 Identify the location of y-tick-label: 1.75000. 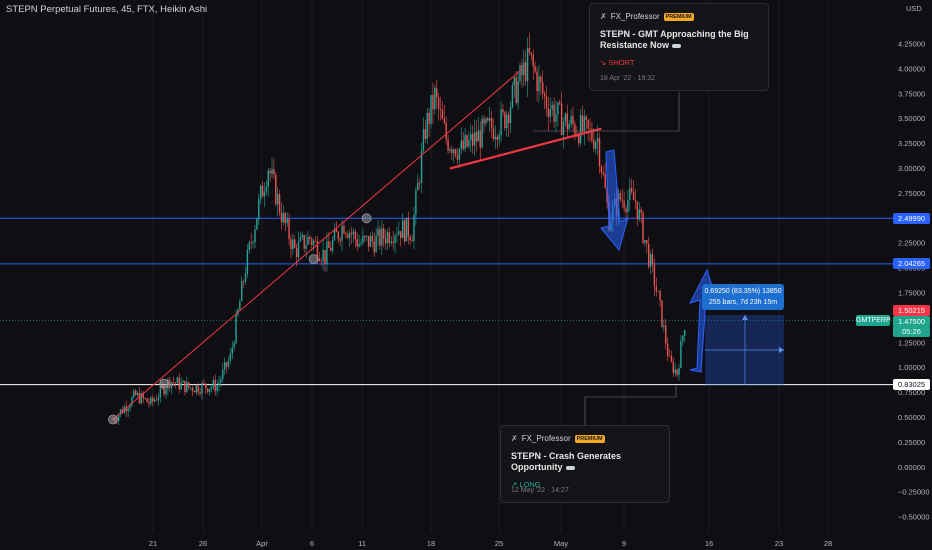
(911, 293).